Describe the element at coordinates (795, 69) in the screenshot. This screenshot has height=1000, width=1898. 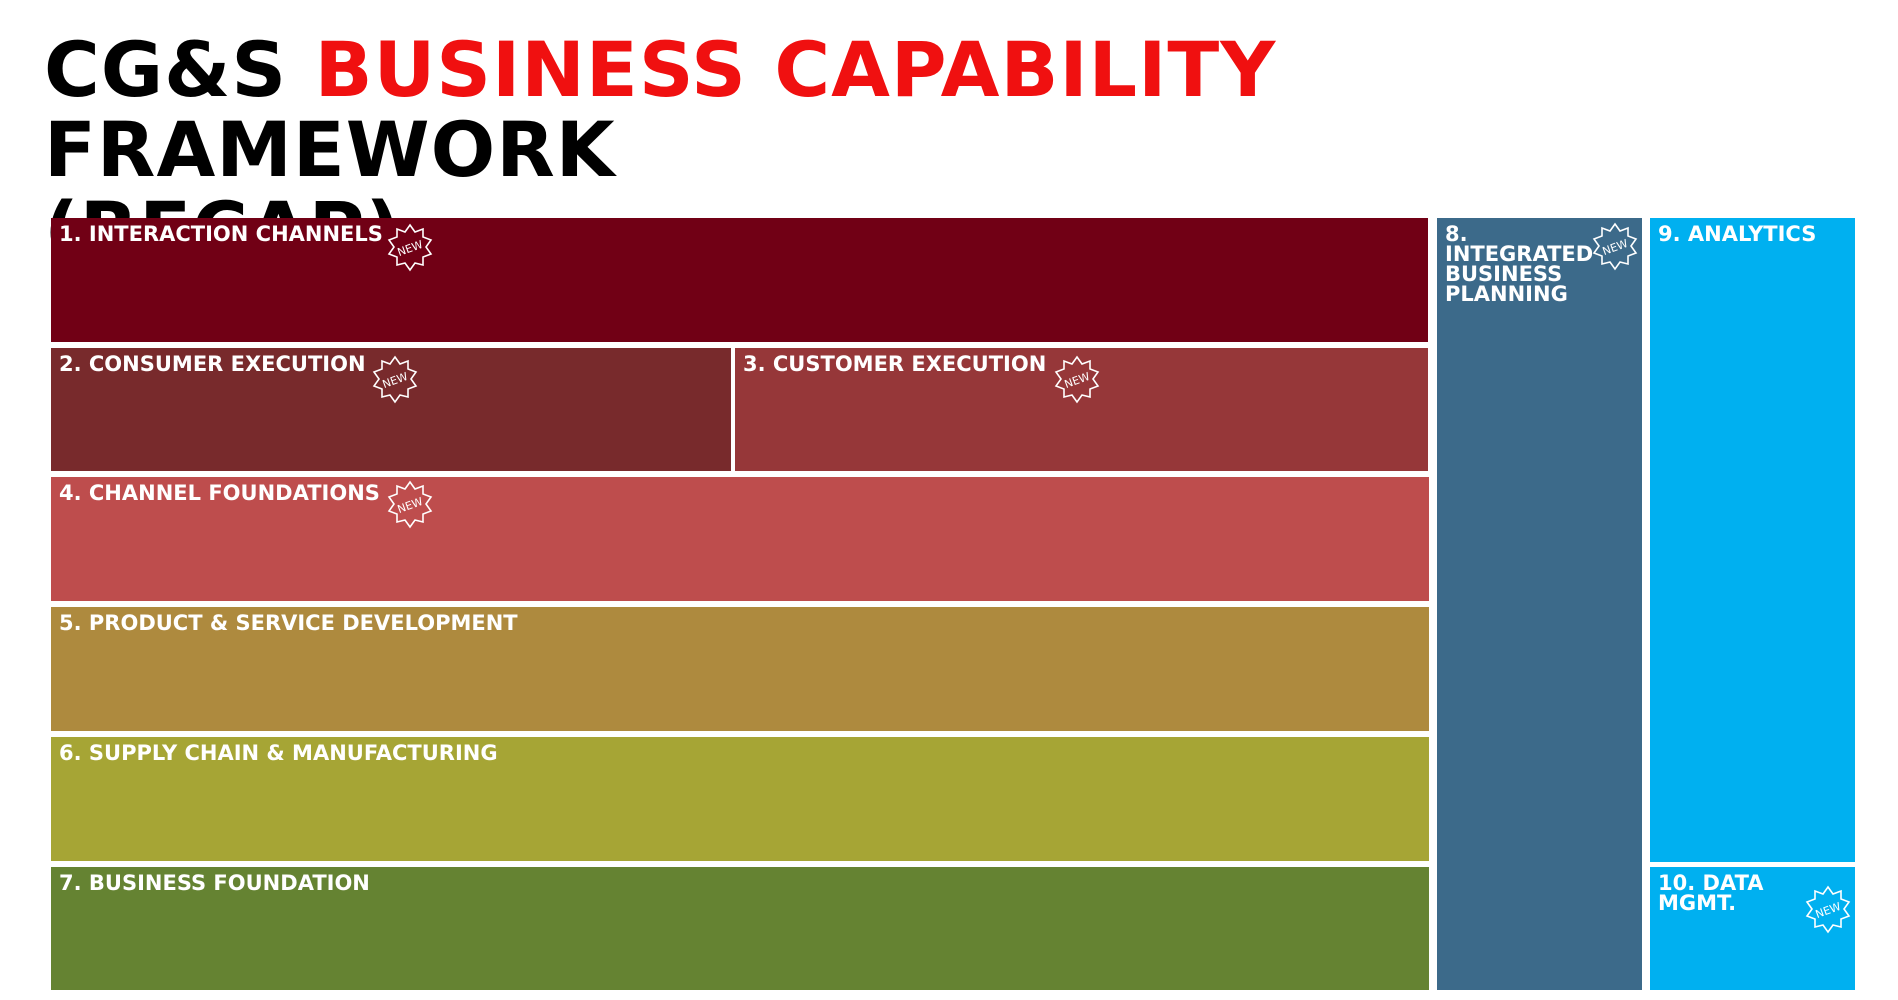
I see `title-part-business-capability: BUSINESS CAPABILITY` at that location.